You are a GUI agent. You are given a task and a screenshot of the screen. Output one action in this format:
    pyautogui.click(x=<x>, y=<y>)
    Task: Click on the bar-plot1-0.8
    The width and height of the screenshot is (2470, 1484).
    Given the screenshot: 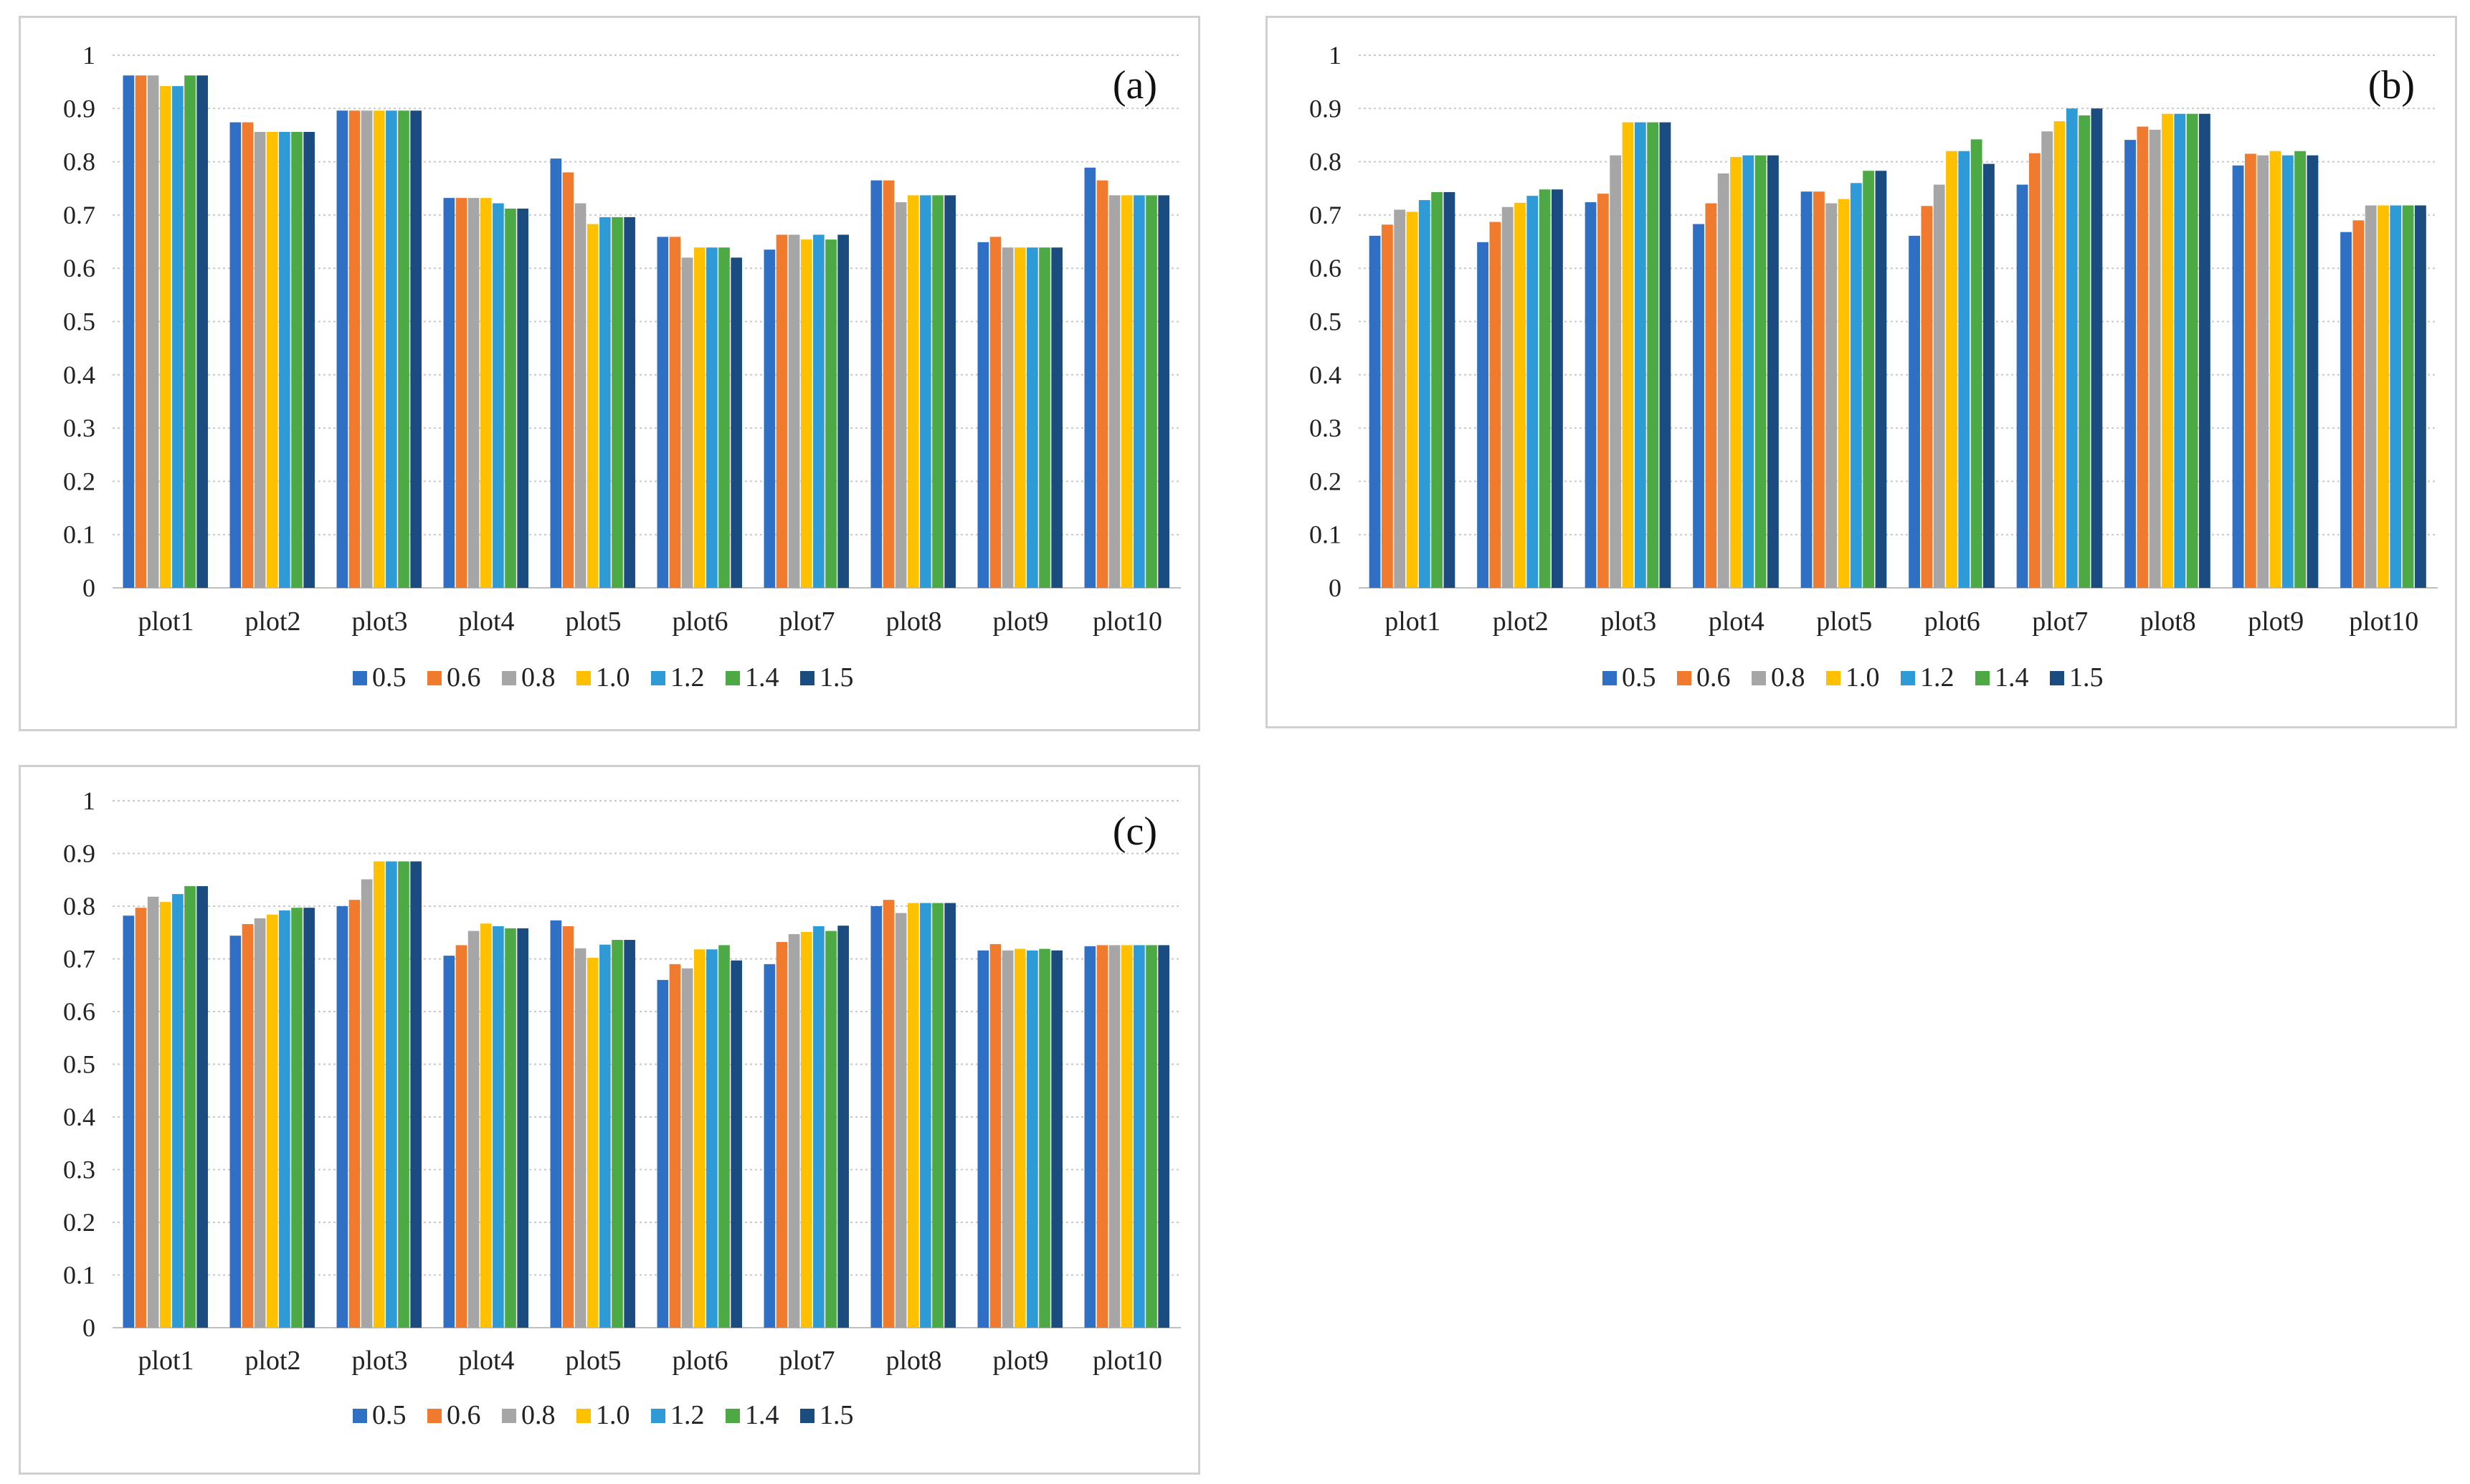 What is the action you would take?
    pyautogui.click(x=153, y=1112)
    